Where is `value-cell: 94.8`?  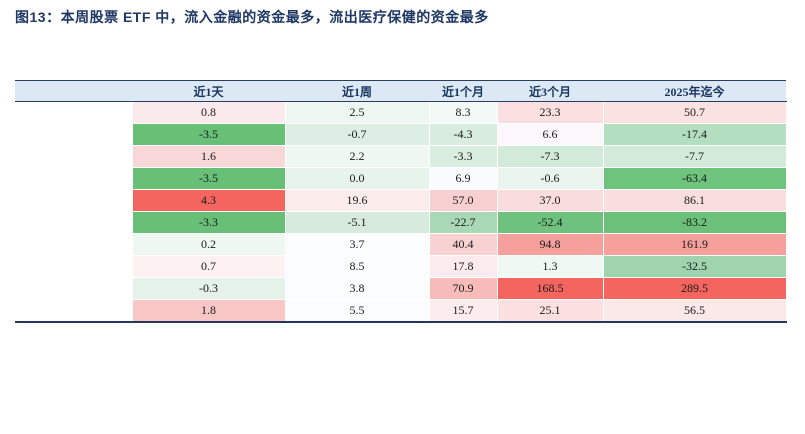
value-cell: 94.8 is located at coordinates (550, 244).